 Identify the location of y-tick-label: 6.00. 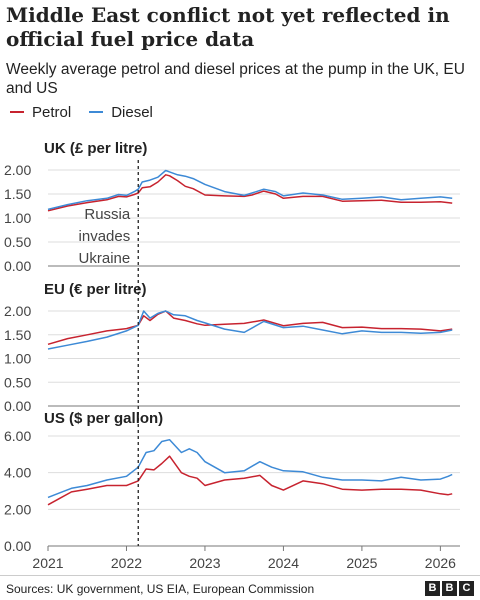
(17, 436).